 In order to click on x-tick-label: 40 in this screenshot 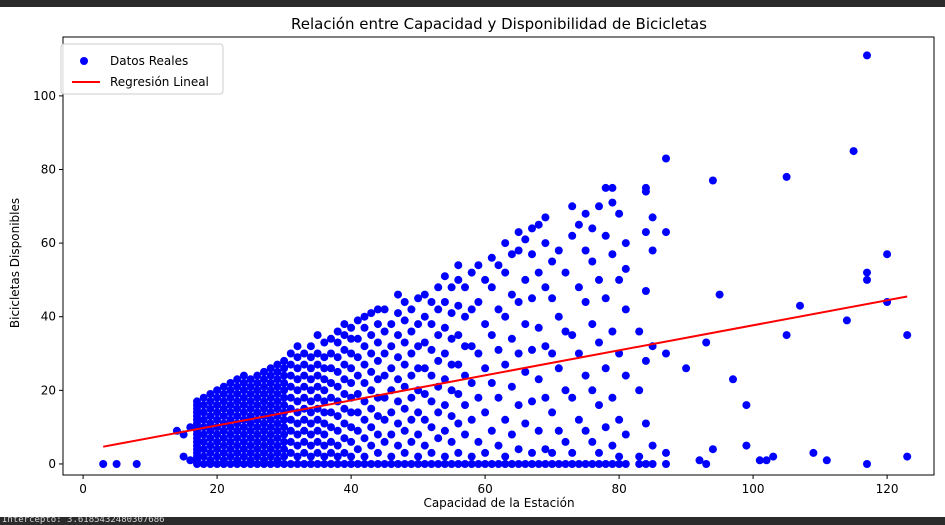, I will do `click(350, 489)`.